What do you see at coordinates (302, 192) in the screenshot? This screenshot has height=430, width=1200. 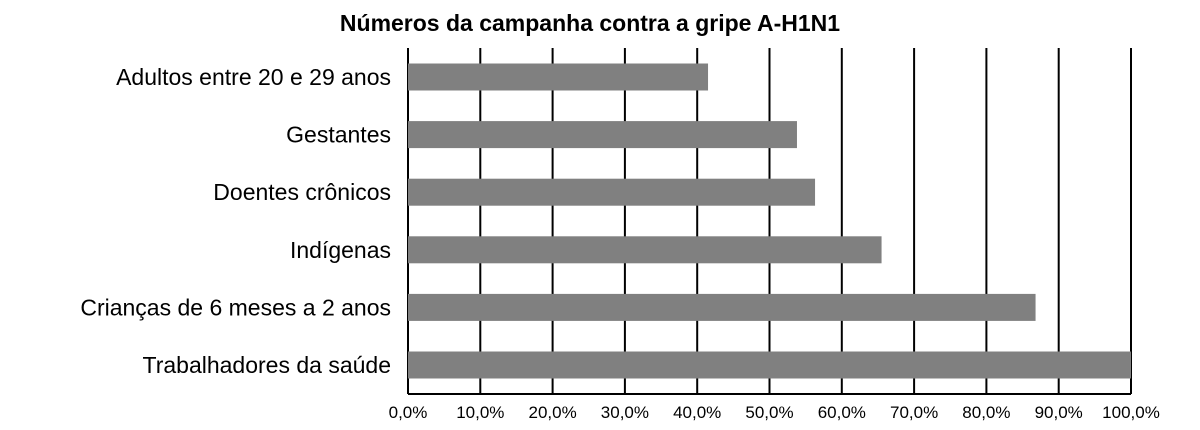 I see `category-label: Doentes crônicos` at bounding box center [302, 192].